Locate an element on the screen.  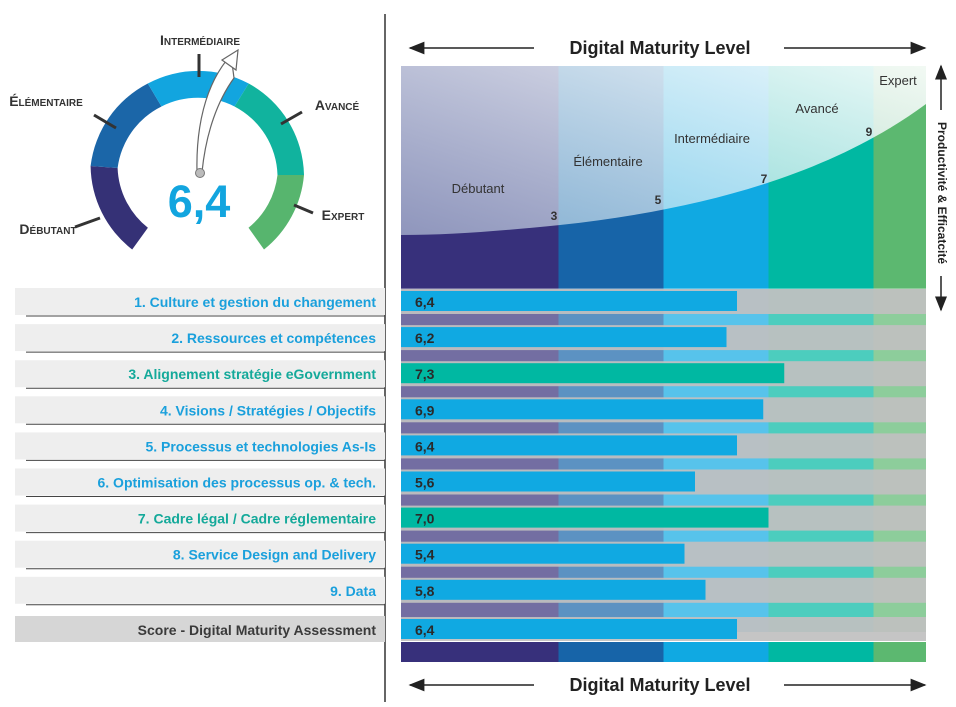
gauge-label-expert: Expert is located at coordinates (343, 215).